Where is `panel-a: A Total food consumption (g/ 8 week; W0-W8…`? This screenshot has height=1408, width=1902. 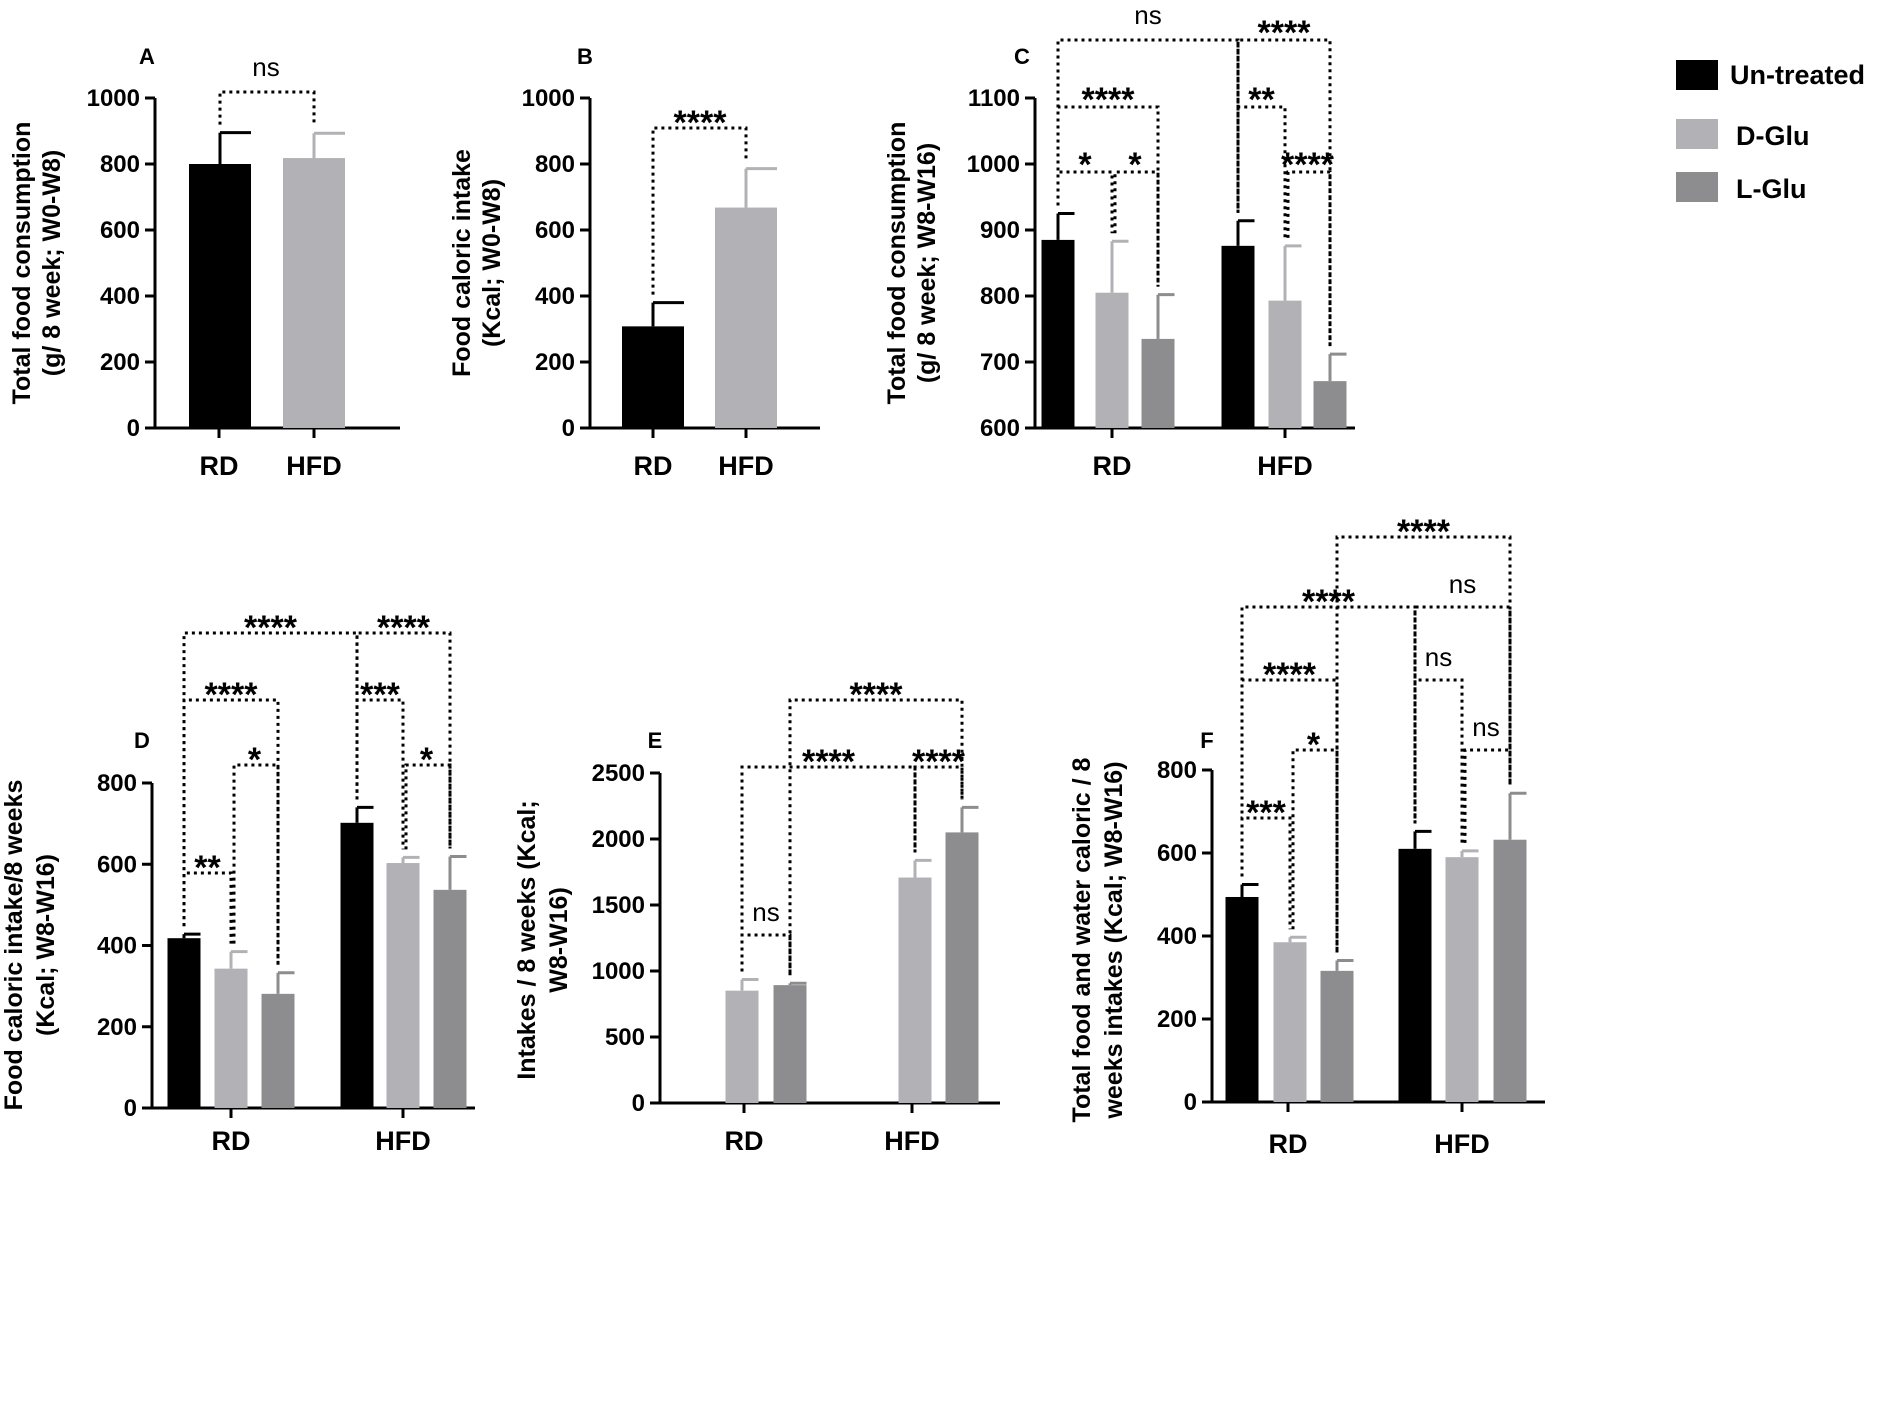 panel-a: A Total food consumption (g/ 8 week; W0-W8… is located at coordinates (204, 262).